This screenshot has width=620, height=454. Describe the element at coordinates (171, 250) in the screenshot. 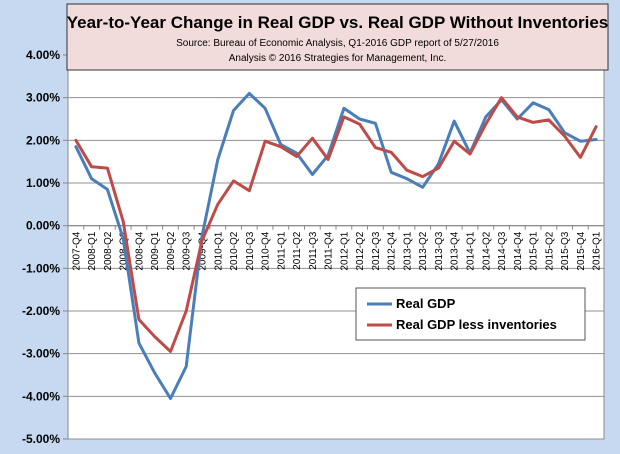

I see `x-tick-label: 2009-Q2` at that location.